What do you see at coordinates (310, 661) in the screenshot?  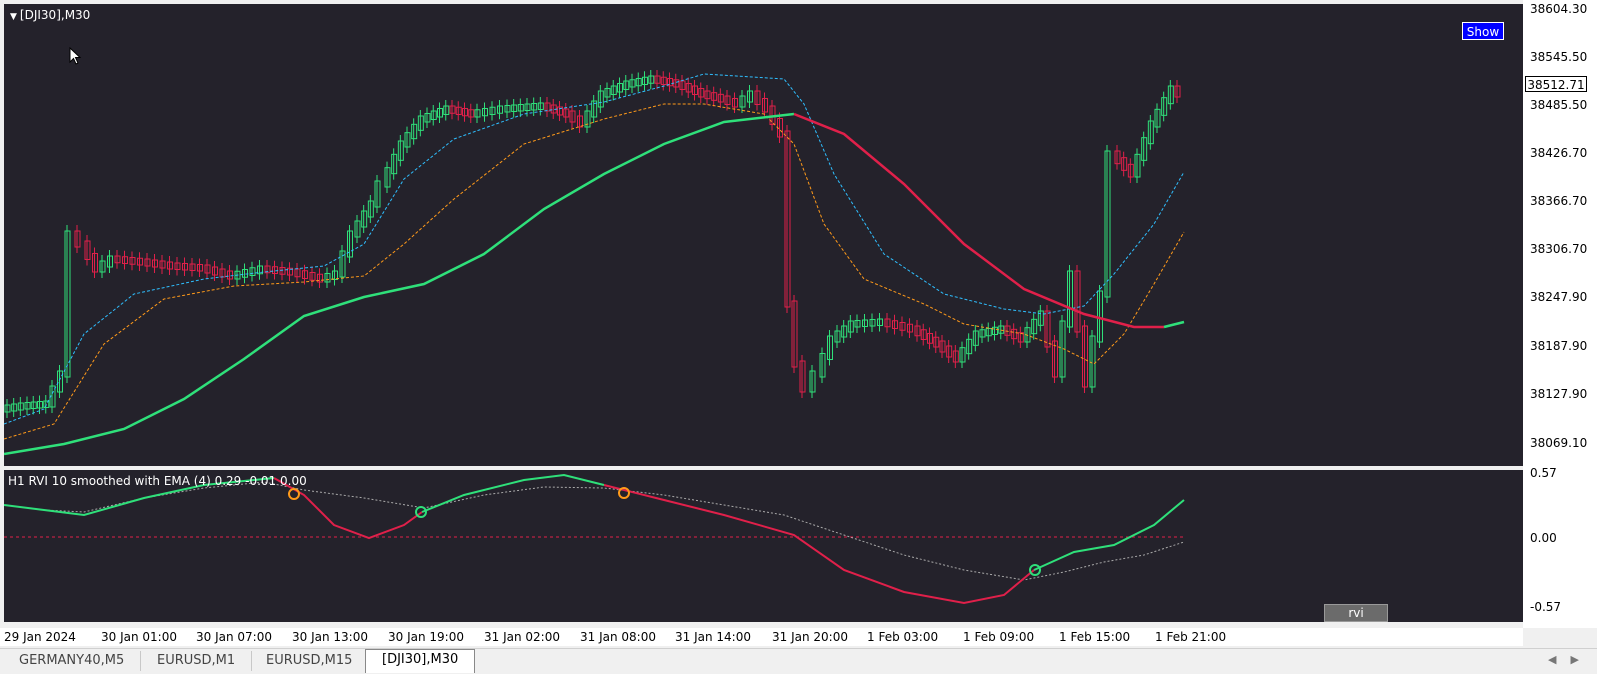 I see `tab-eurusd-m15: EURUSD,M15` at bounding box center [310, 661].